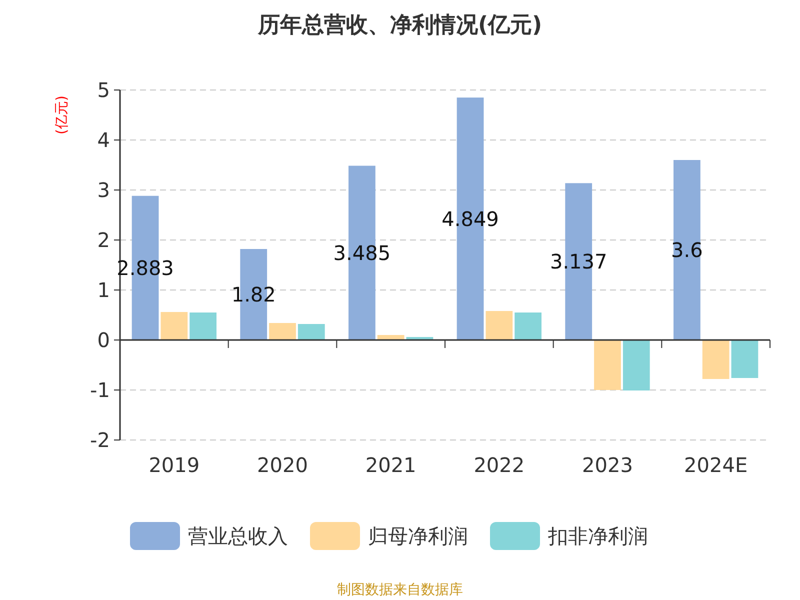  I want to click on y-tick-label: -2, so click(100, 440).